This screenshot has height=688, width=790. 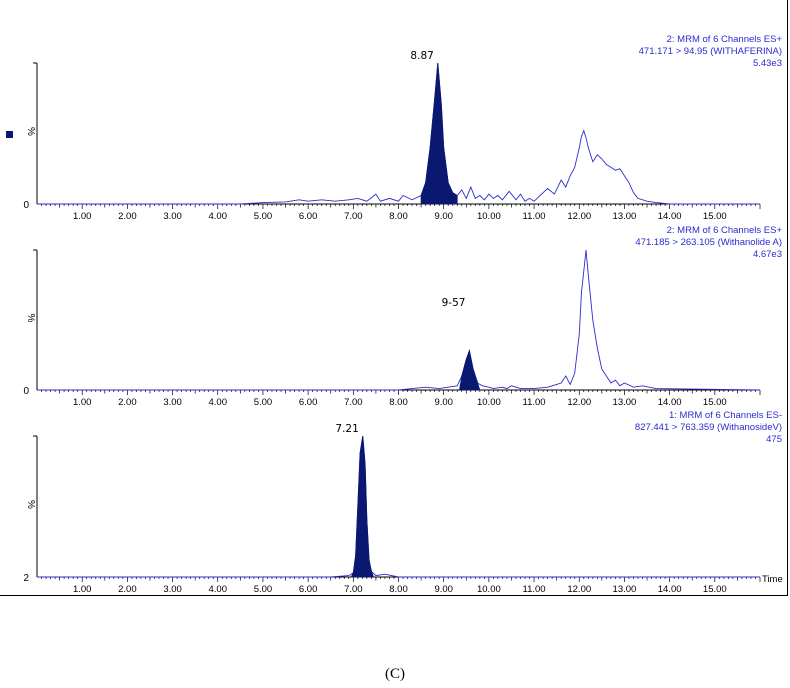 I want to click on legend-line: 471.185 > 263.105 (Withanolide A), so click(x=708, y=242).